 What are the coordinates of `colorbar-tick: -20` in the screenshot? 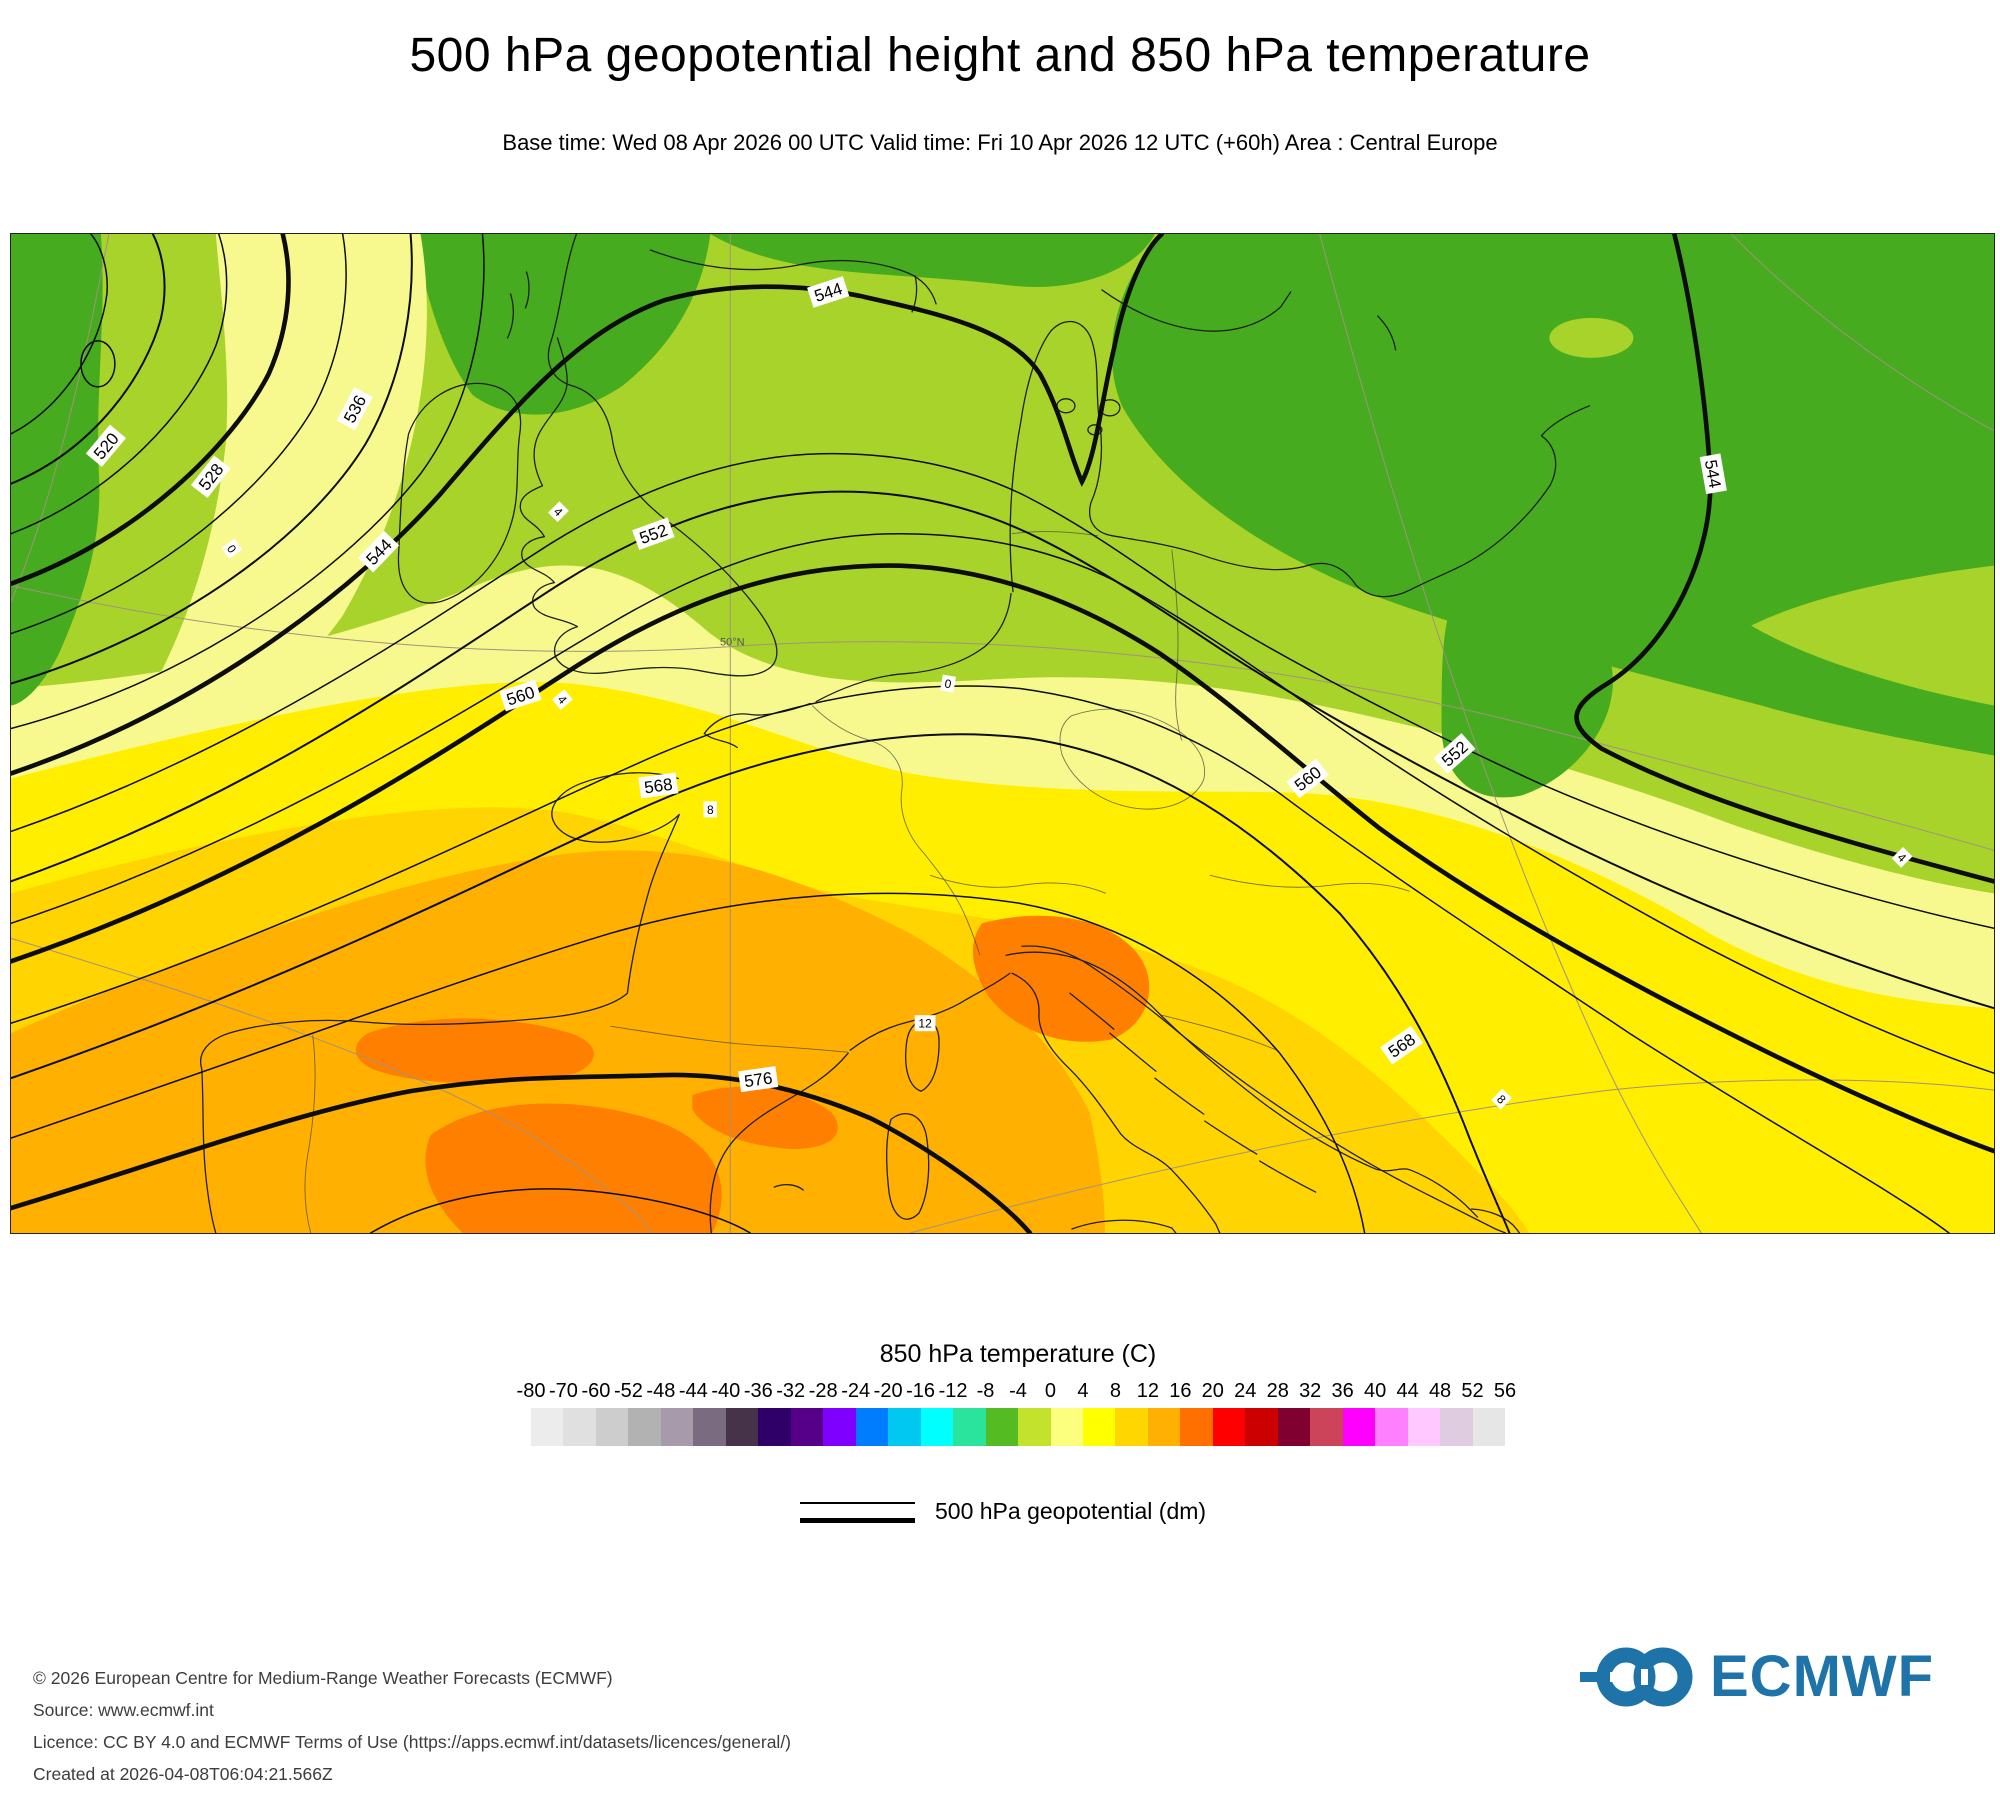 It's located at (888, 1391).